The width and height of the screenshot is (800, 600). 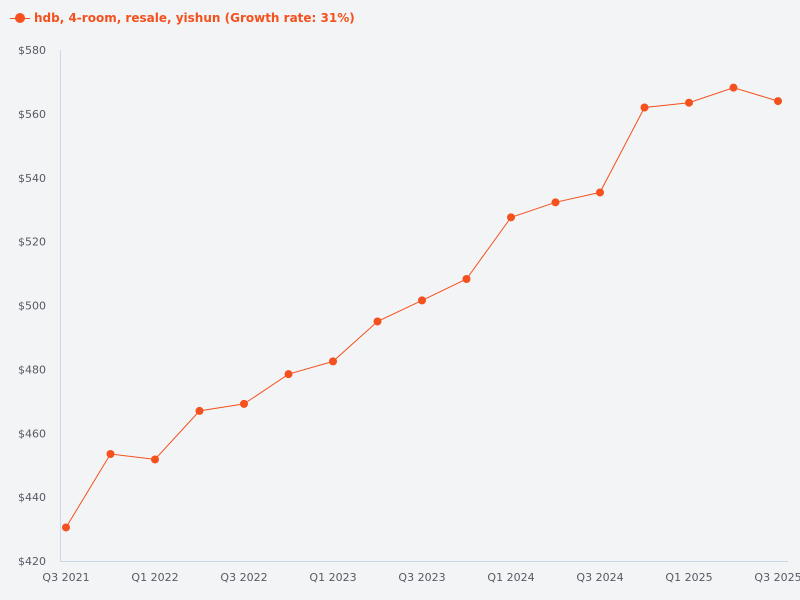 I want to click on legend-marker-icon, so click(x=20, y=18).